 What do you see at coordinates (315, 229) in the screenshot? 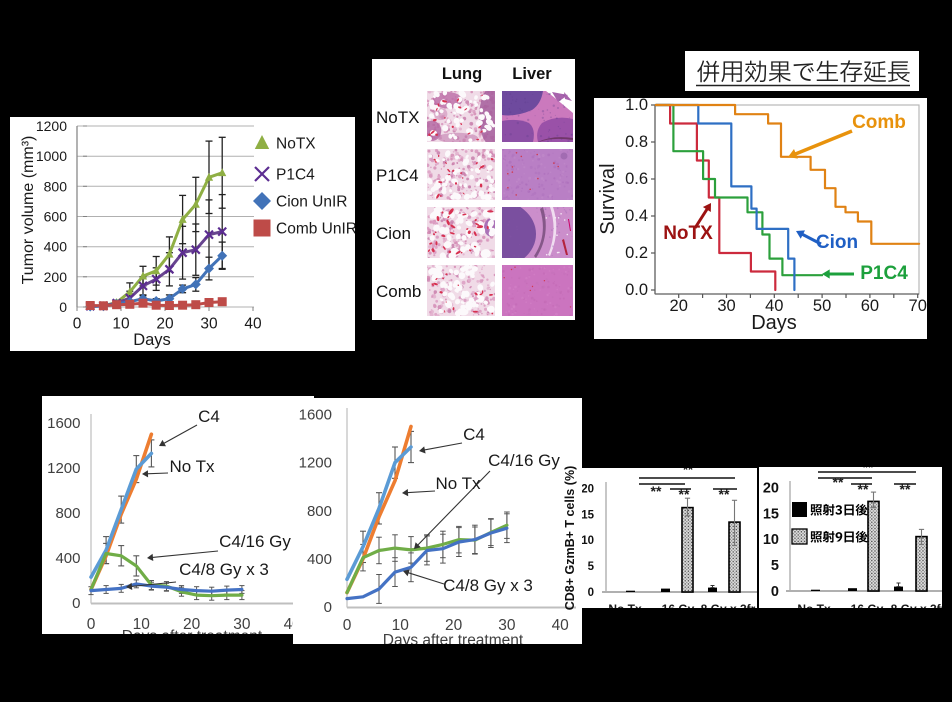
I see `svg-text: Comb UnIR` at bounding box center [315, 229].